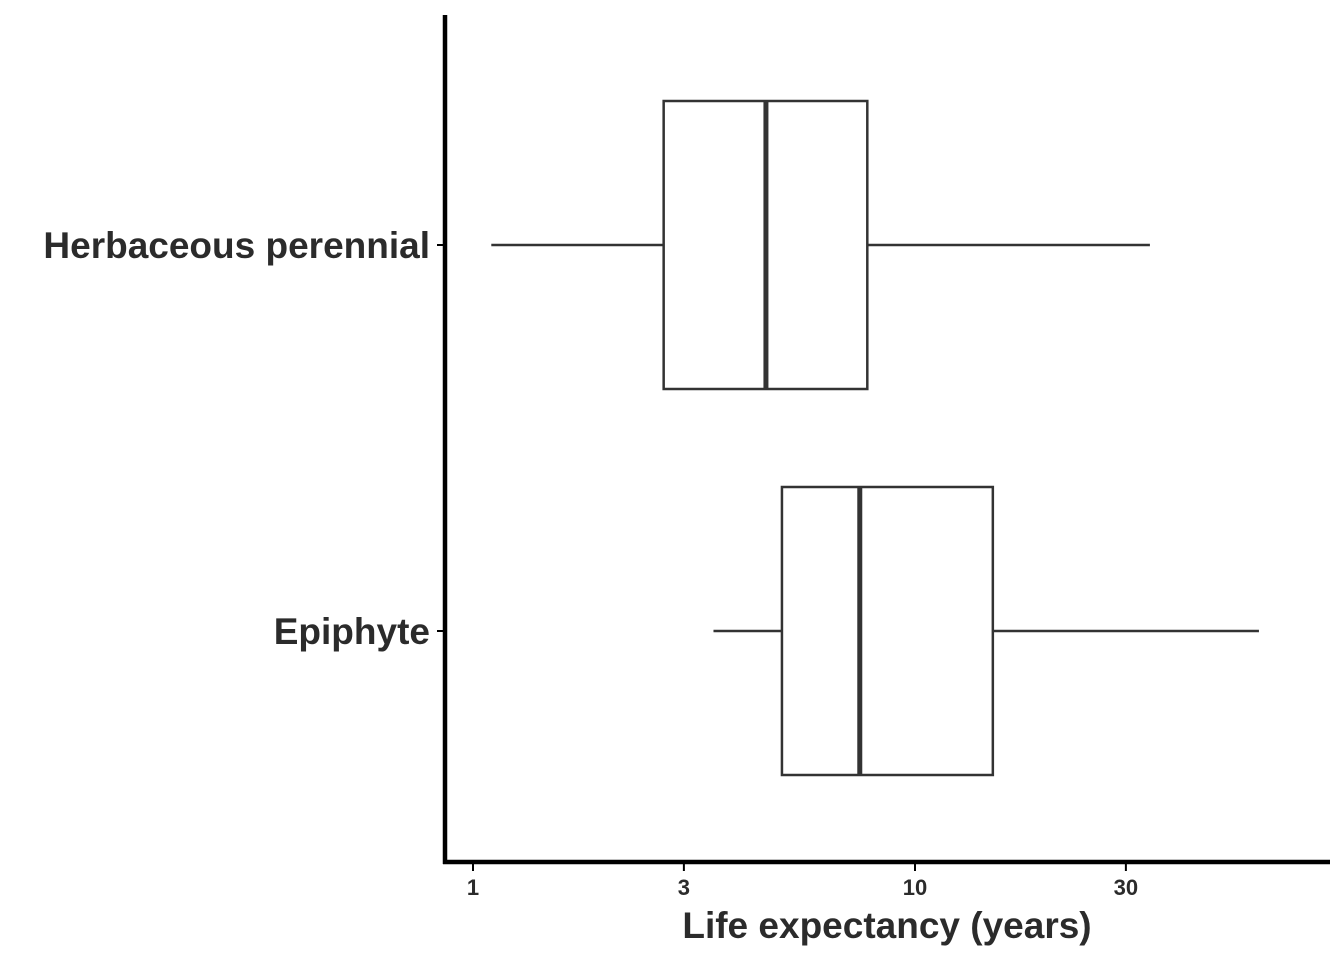 This screenshot has height=965, width=1344. Describe the element at coordinates (887, 631) in the screenshot. I see `iqr-box` at that location.